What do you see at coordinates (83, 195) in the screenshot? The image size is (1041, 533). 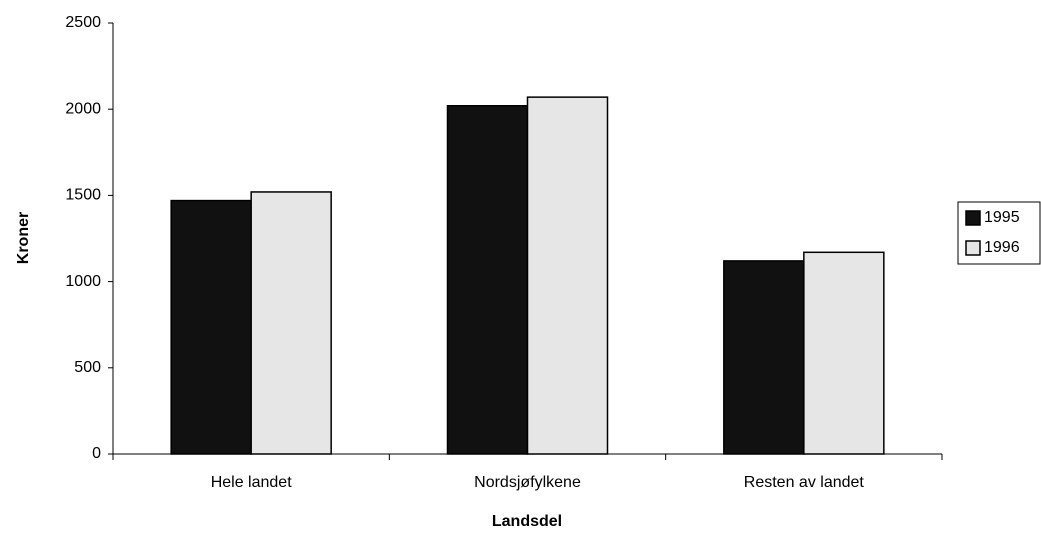 I see `y-tick-label: 1500` at bounding box center [83, 195].